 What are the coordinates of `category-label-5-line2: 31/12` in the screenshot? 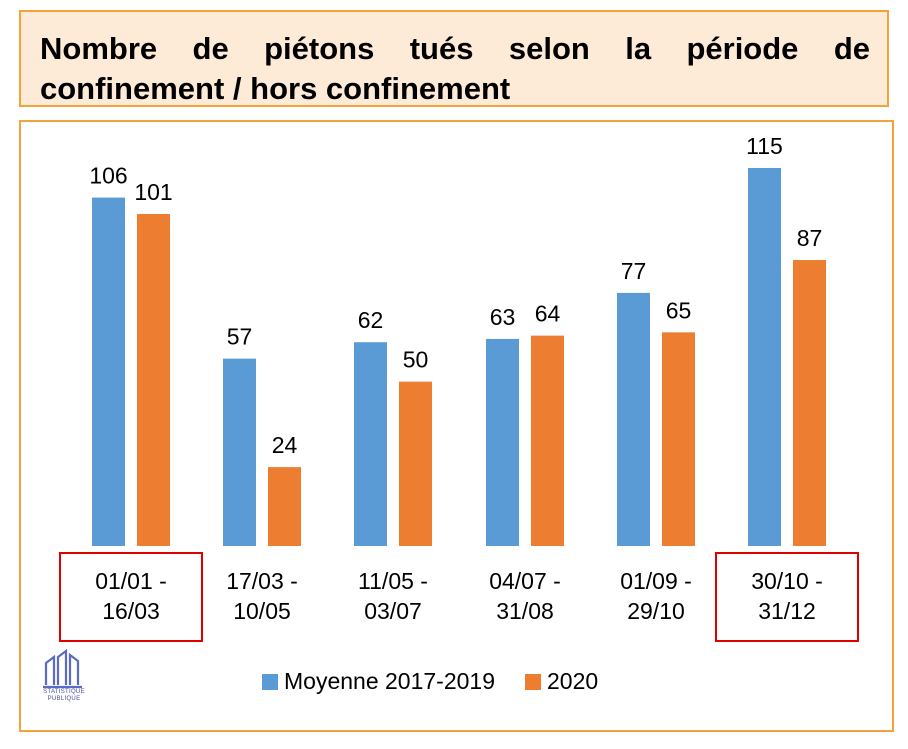 It's located at (787, 611).